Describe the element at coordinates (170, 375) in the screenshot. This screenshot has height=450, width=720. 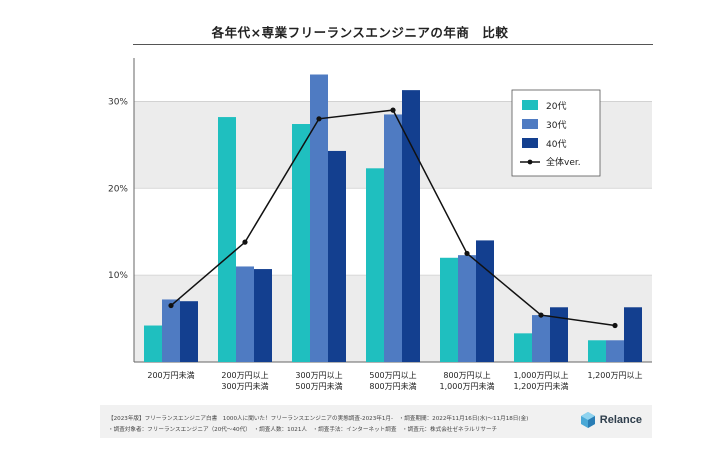
I see `x-tick-label: 200万円未満` at that location.